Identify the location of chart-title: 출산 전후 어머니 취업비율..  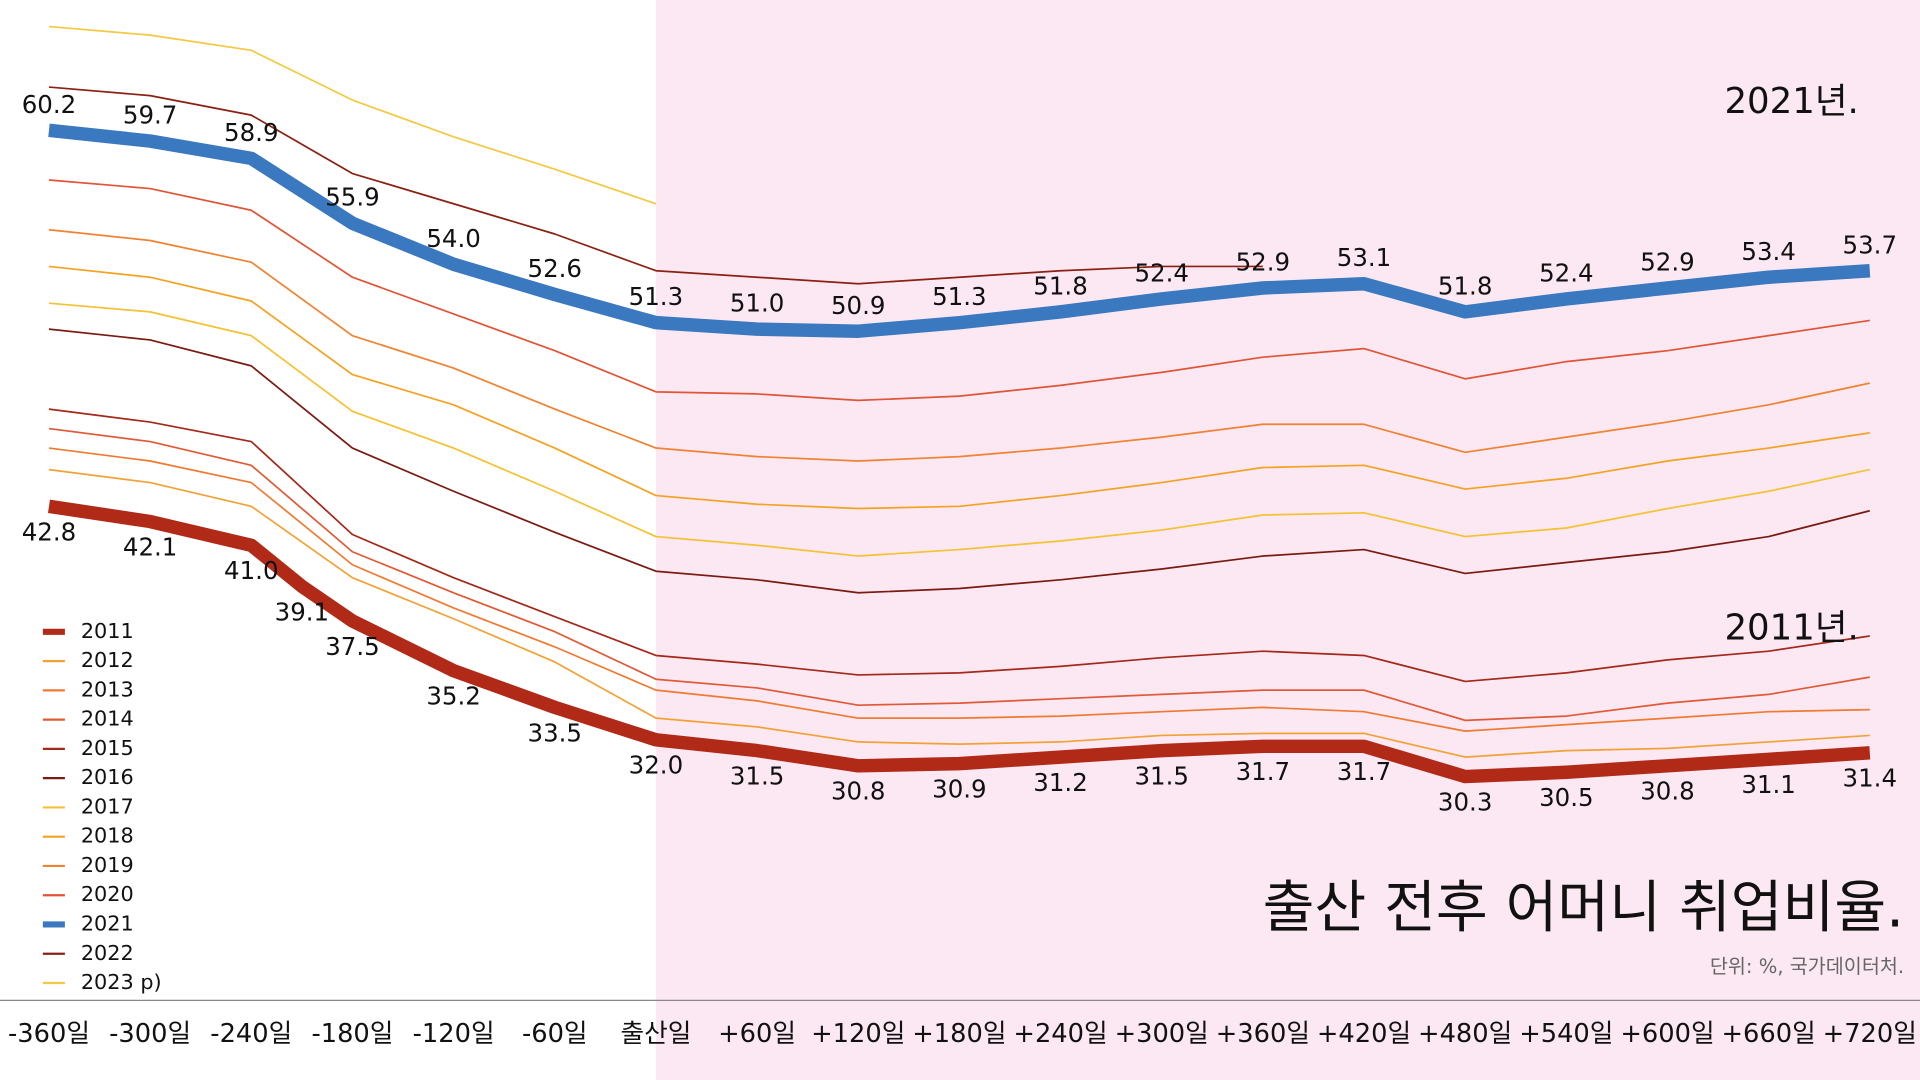
(1583, 908).